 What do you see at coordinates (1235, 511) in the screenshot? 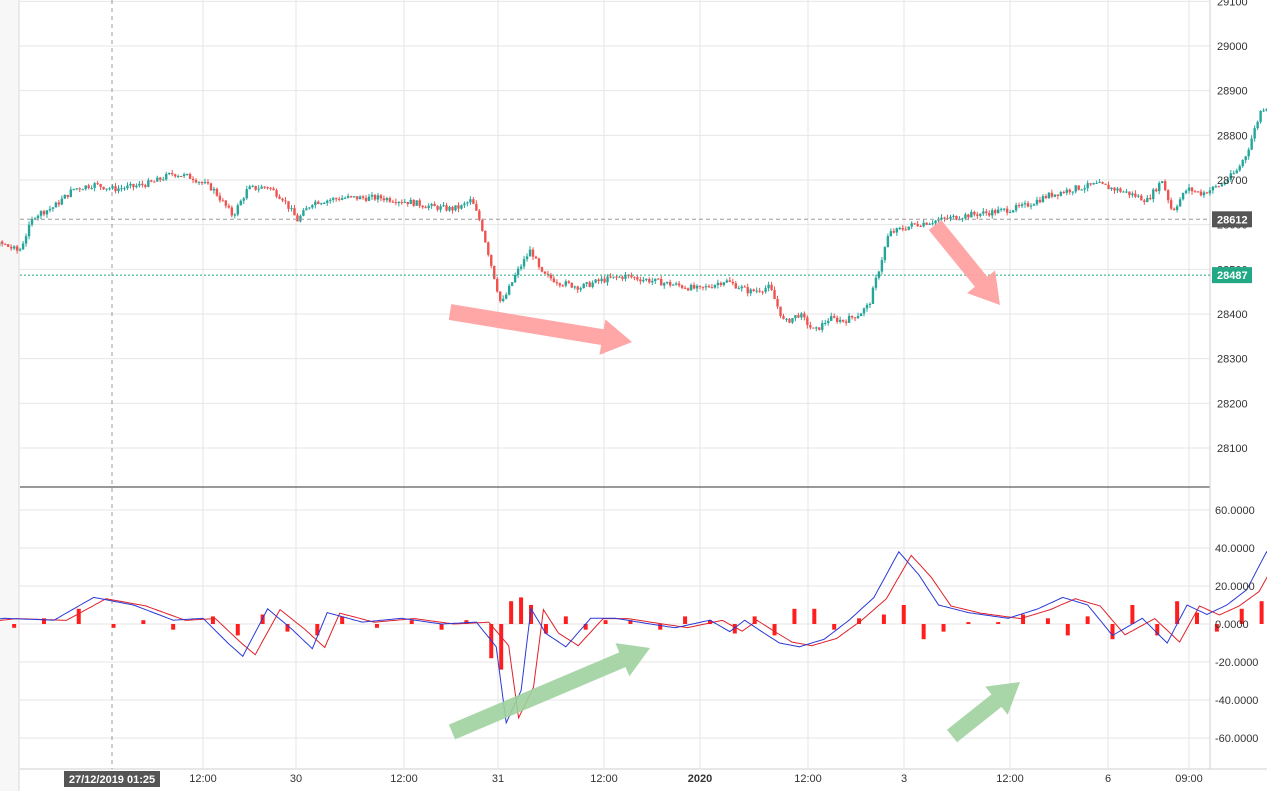
I see `macd-tick-label: 60.0000` at bounding box center [1235, 511].